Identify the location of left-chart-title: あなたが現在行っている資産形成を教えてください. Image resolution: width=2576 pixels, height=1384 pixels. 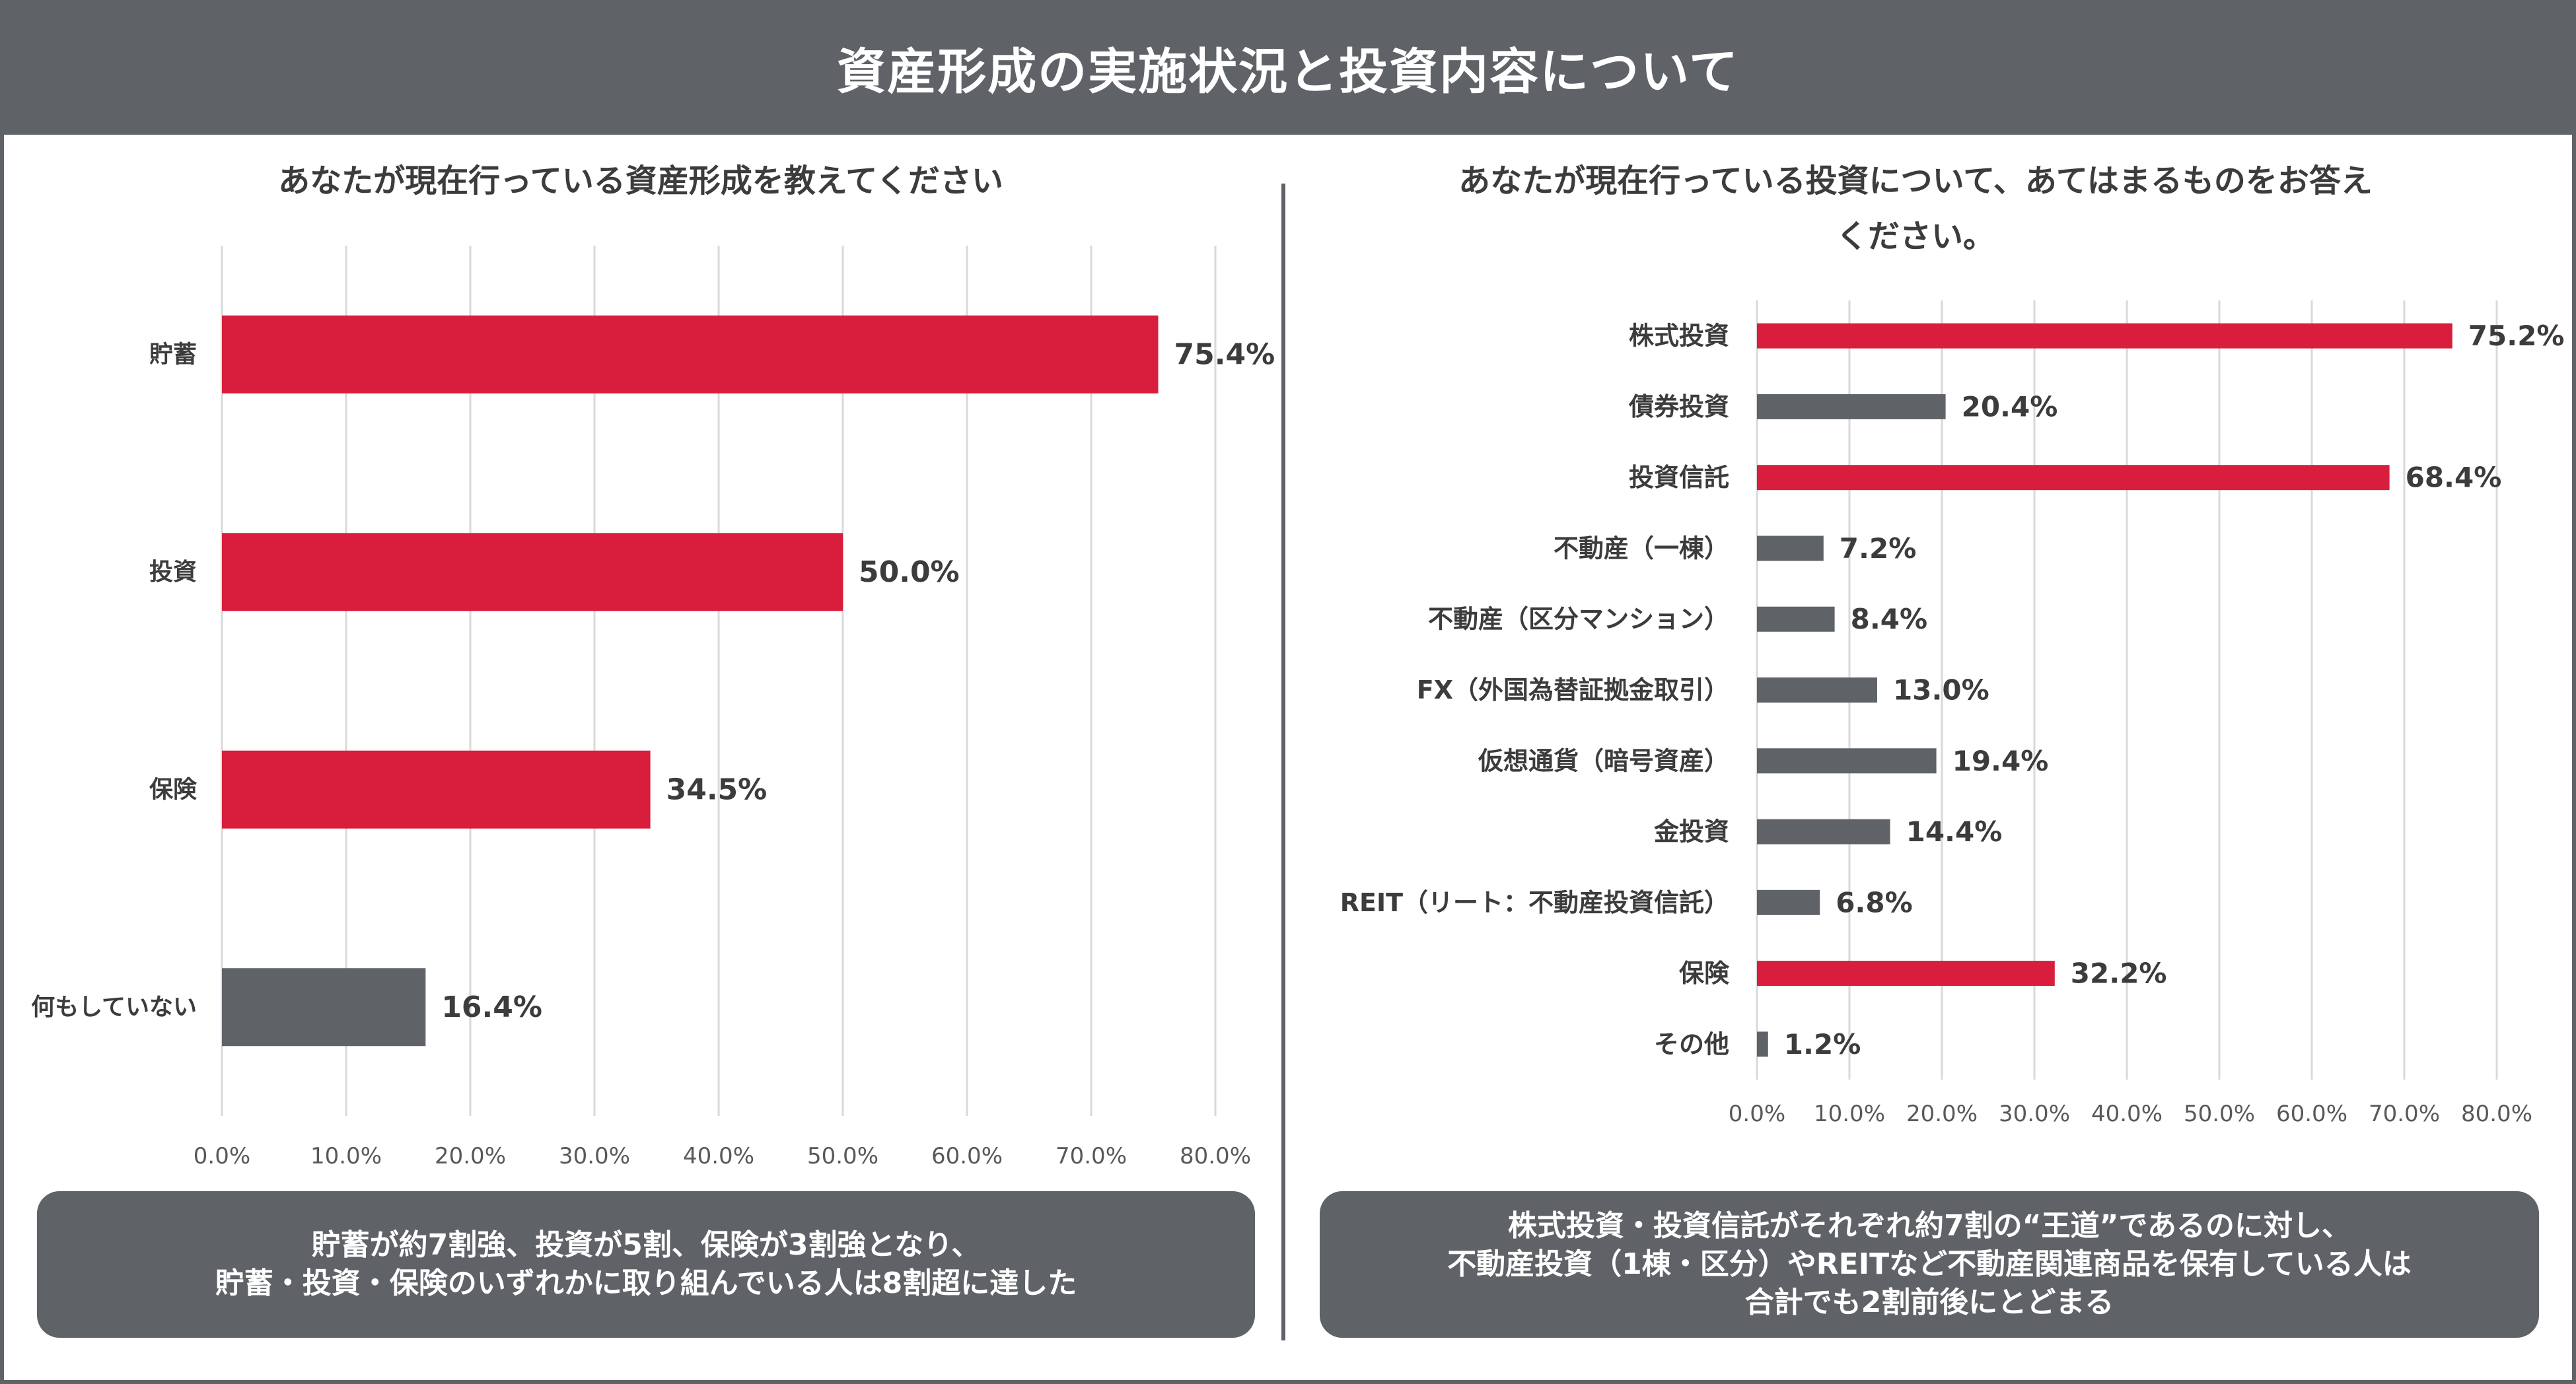
(640, 181).